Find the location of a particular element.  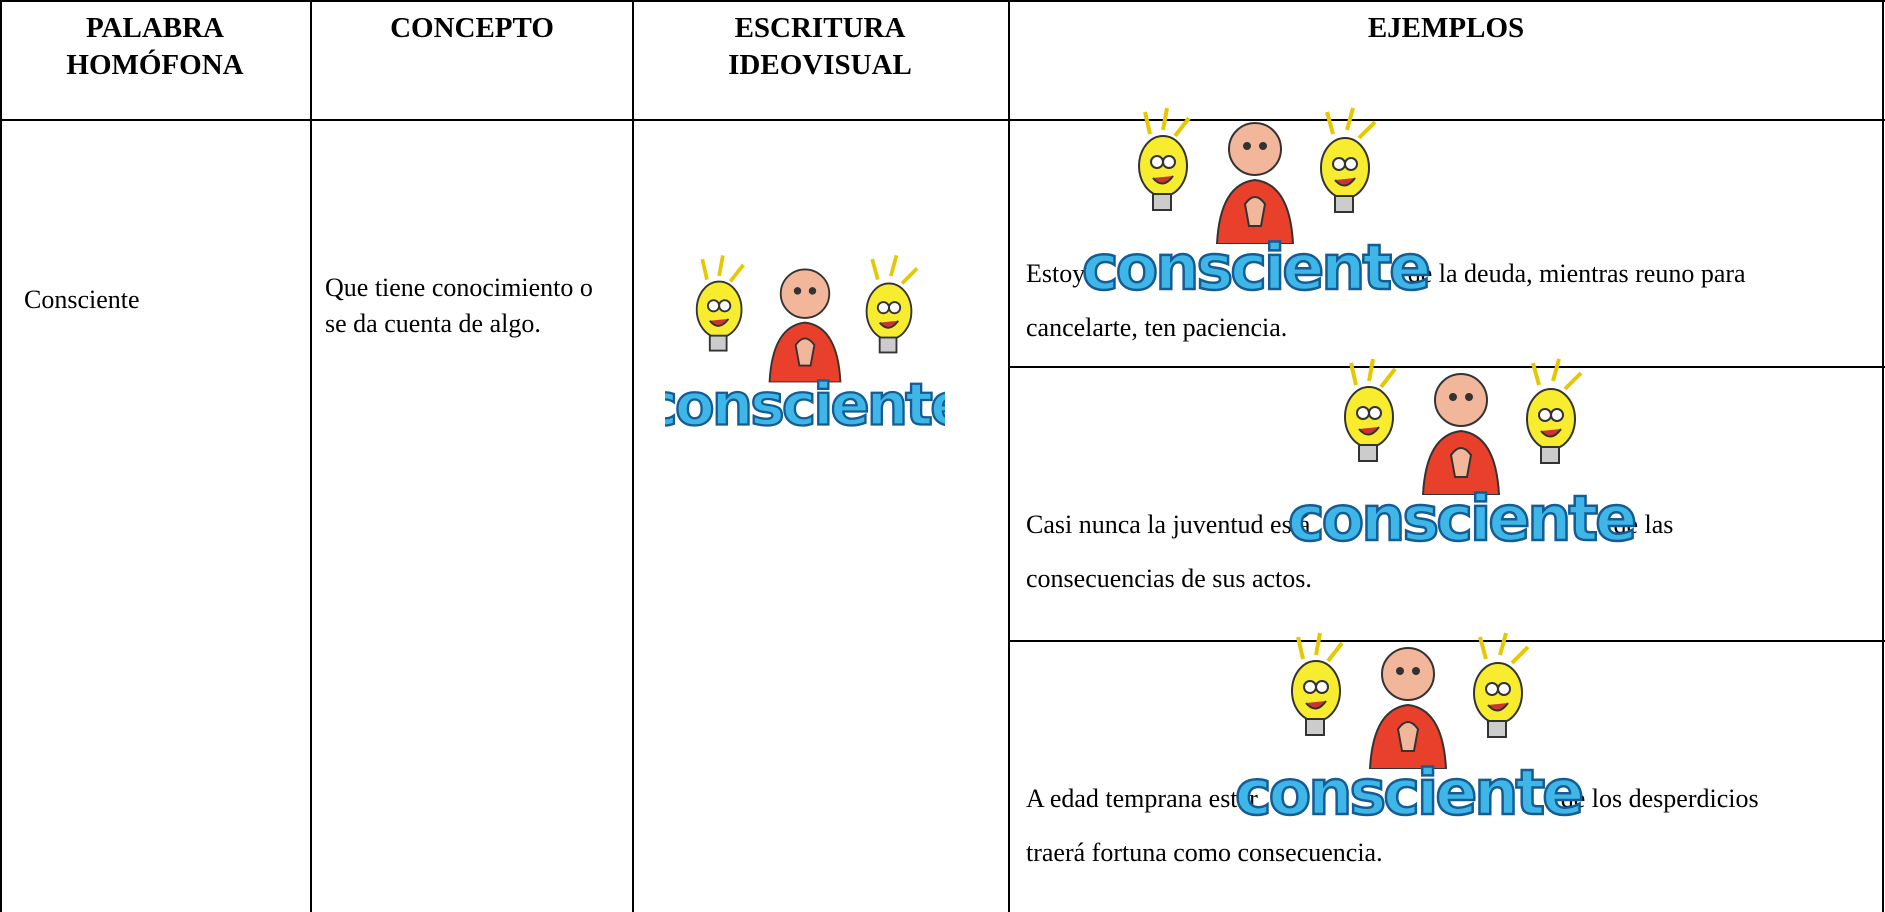

text: cancelarte, ten paciencia. is located at coordinates (1157, 327).